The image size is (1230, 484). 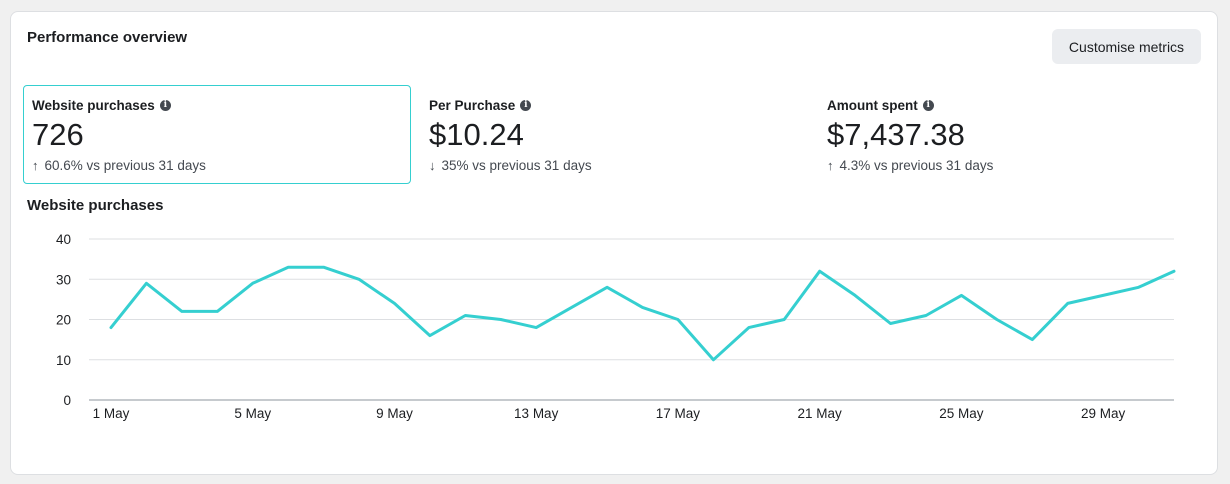 I want to click on metric-value: $7,437.38, so click(x=896, y=134).